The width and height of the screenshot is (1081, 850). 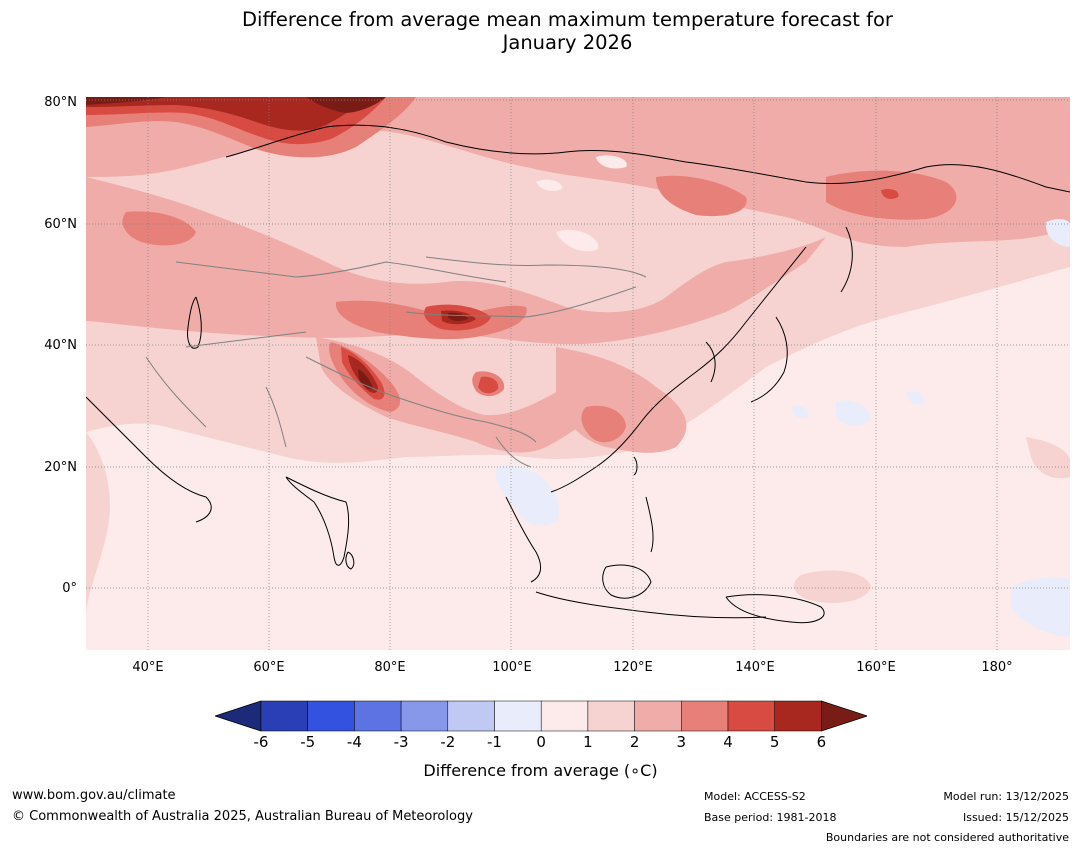 I want to click on anomaly-zone-cool-east, so click(x=1057, y=233).